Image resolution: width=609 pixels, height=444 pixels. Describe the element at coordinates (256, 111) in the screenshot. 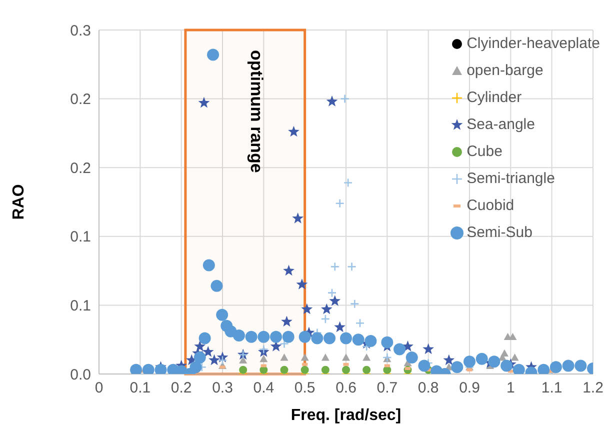

I see `band-label: optimum range` at that location.